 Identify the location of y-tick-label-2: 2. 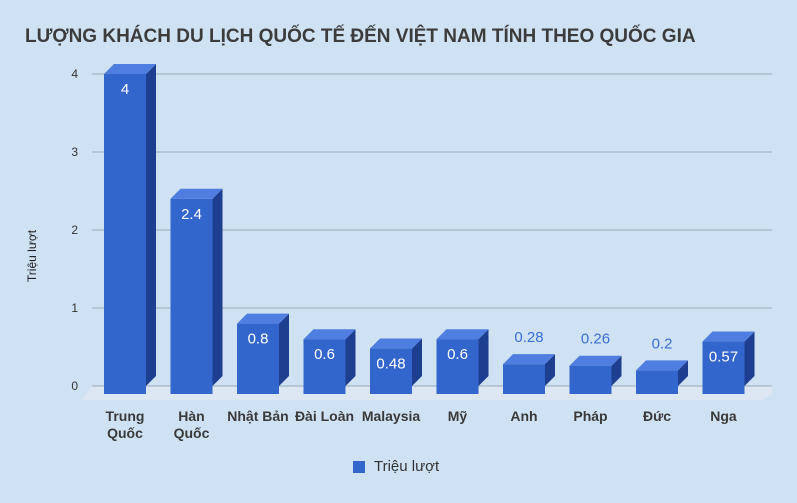
(74, 230).